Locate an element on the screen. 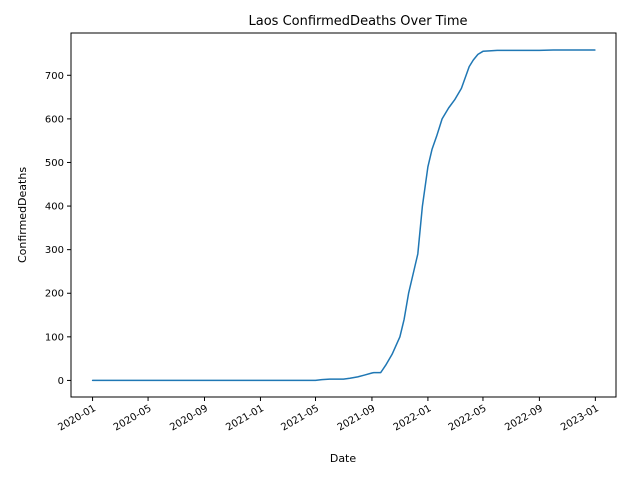 The image size is (640, 480). y-tick-label: 700 is located at coordinates (54, 76).